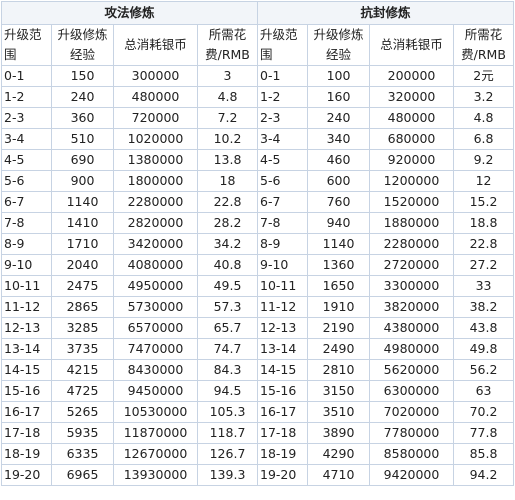 The height and width of the screenshot is (500, 515). What do you see at coordinates (155, 370) in the screenshot?
I see `cell-silver-attack: 8430000` at bounding box center [155, 370].